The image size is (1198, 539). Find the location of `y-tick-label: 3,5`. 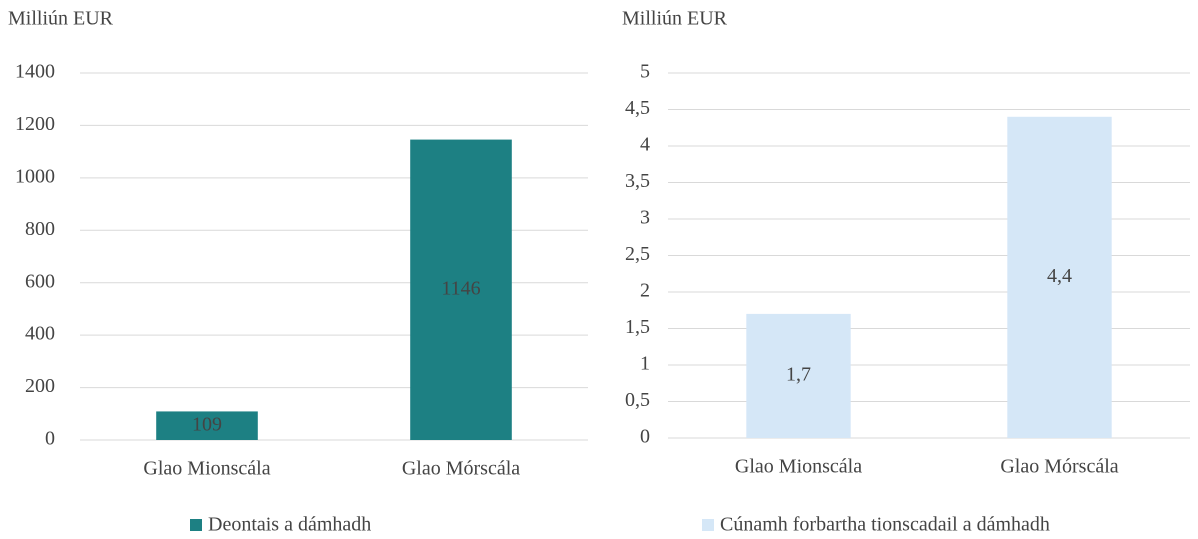

y-tick-label: 3,5 is located at coordinates (637, 181).